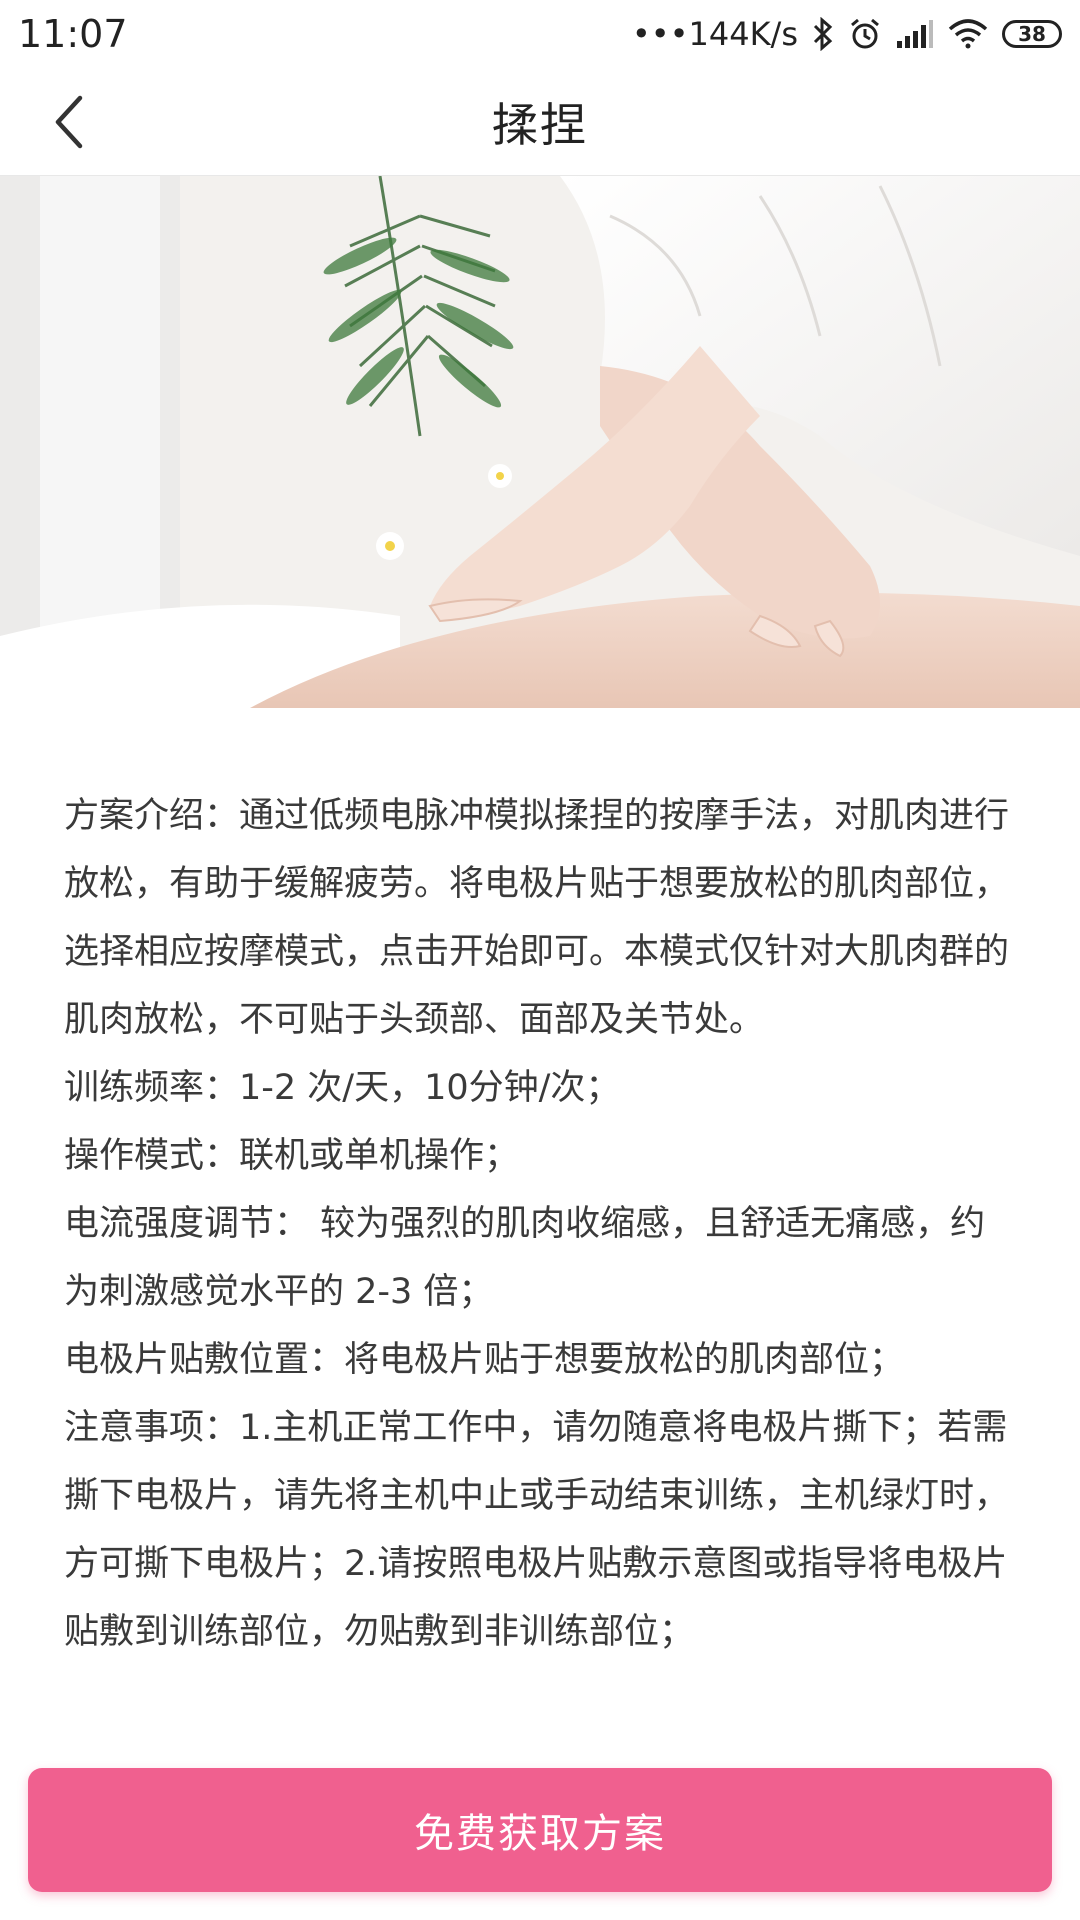 Image resolution: width=1080 pixels, height=1920 pixels. What do you see at coordinates (342, 1088) in the screenshot?
I see `paragraph-frequency: 训练频率：1-2 次/天，10分钟/次；` at bounding box center [342, 1088].